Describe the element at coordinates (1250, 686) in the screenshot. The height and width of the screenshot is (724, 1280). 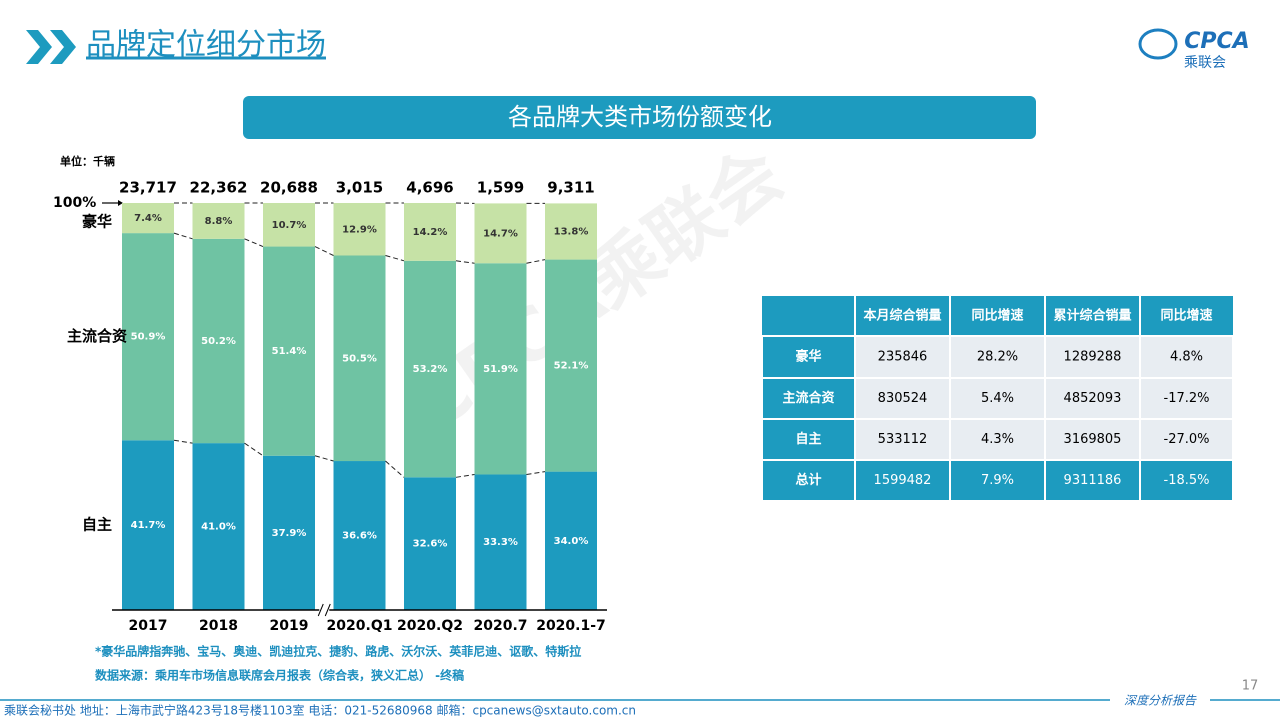
I see `page-number: 17` at that location.